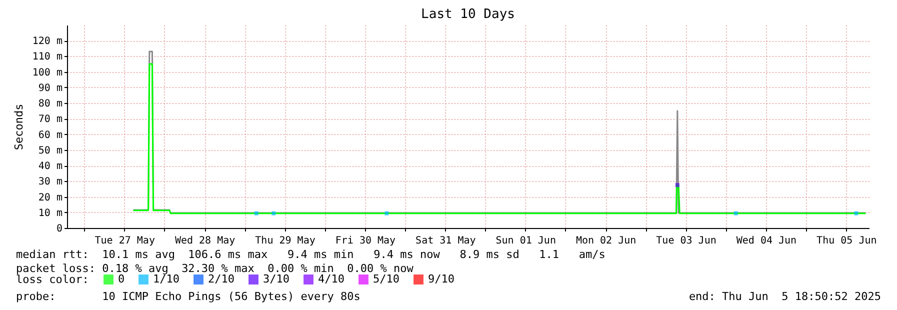 The width and height of the screenshot is (897, 310). What do you see at coordinates (50, 198) in the screenshot?
I see `y-tick-label: 20 m` at bounding box center [50, 198].